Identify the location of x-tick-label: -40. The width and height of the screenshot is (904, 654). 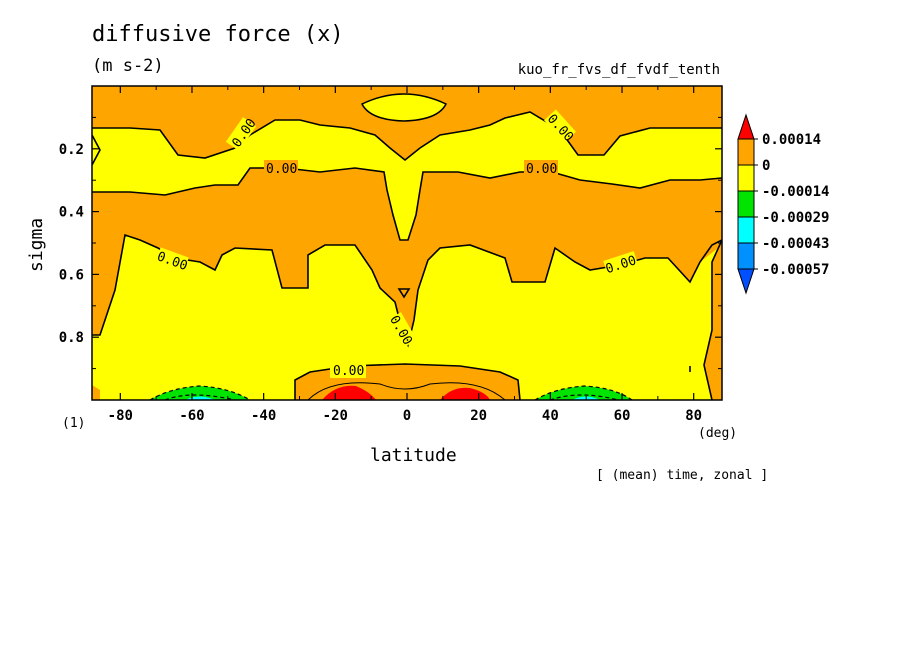
(263, 416).